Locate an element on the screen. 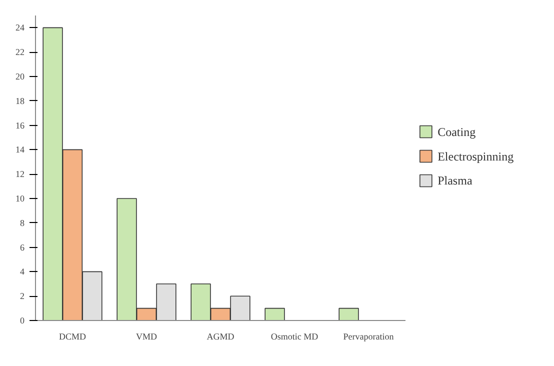 The width and height of the screenshot is (554, 366). legend-label: Plasma is located at coordinates (455, 181).